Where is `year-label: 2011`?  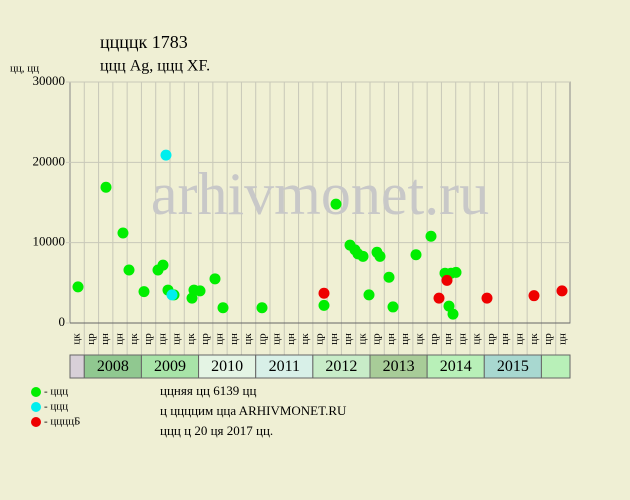
year-label: 2011 is located at coordinates (284, 366).